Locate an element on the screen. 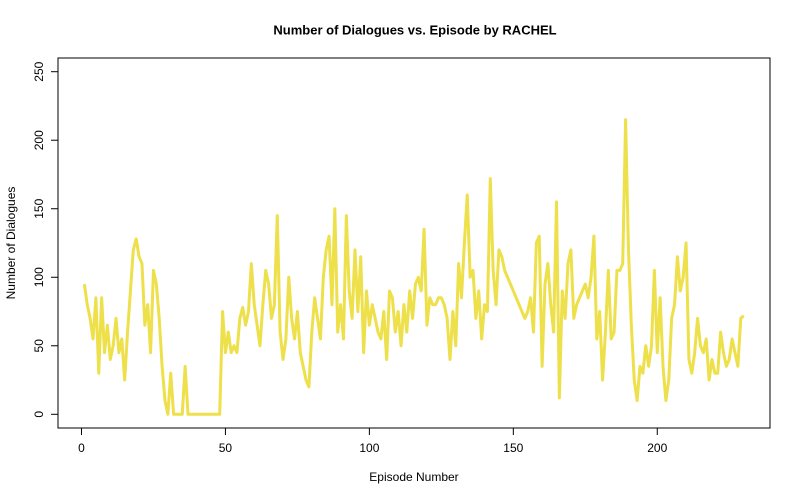 The width and height of the screenshot is (800, 500). y-axis-label: Number of Dialogues is located at coordinates (11, 243).